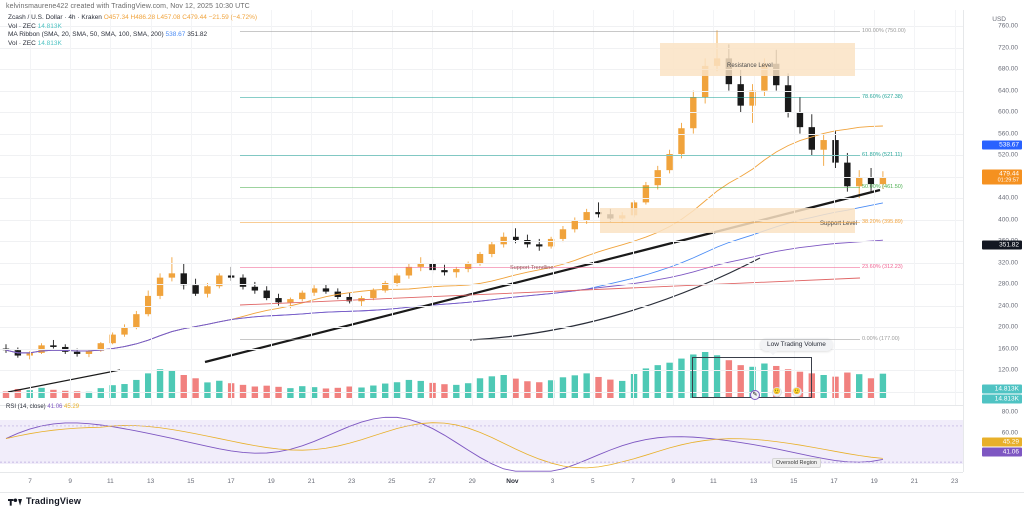 The image size is (1024, 513). What do you see at coordinates (552, 481) in the screenshot?
I see `time-tick: 3` at bounding box center [552, 481].